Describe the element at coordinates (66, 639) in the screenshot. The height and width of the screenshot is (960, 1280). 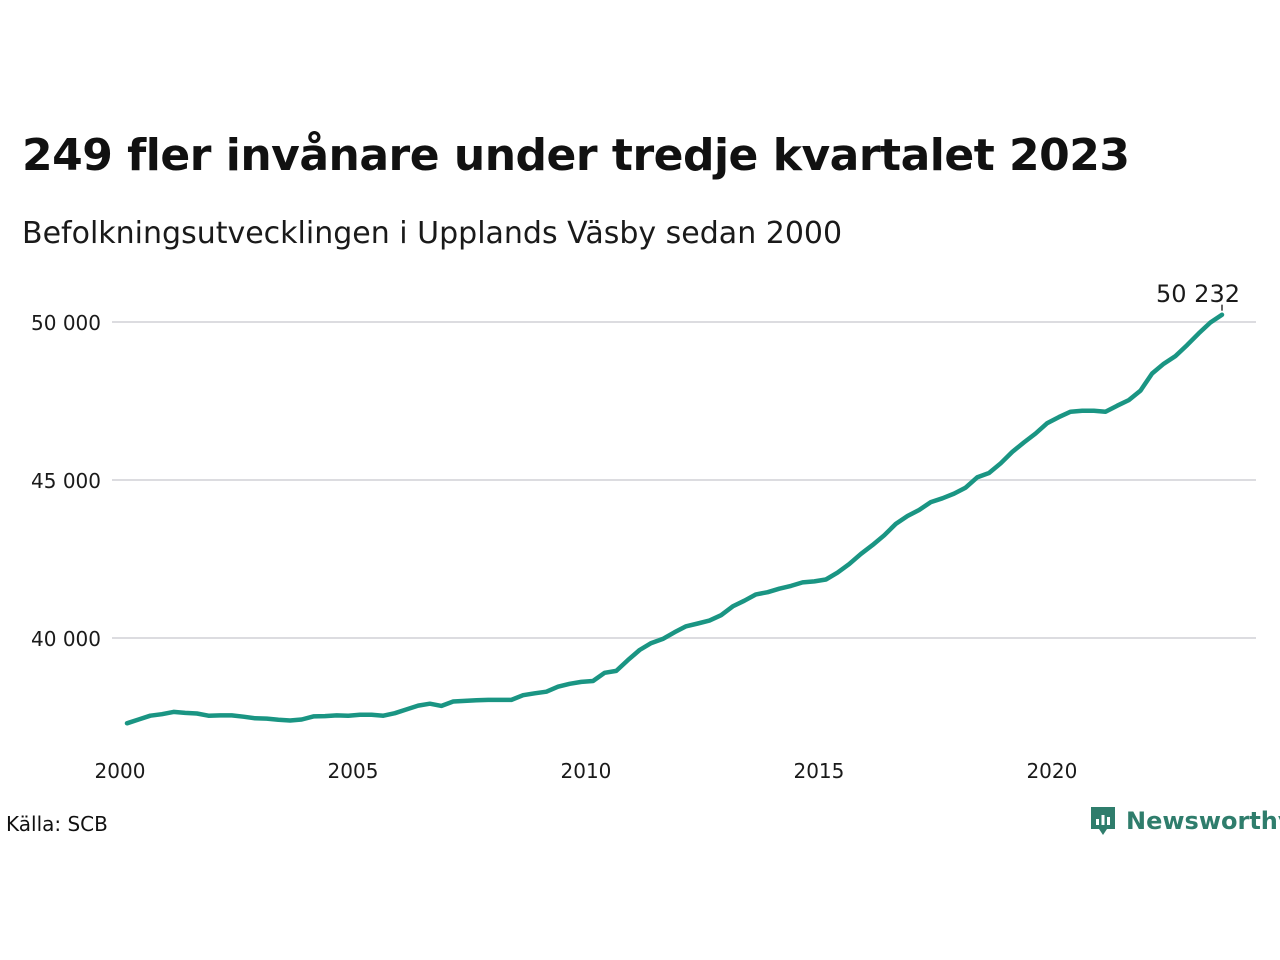
I see `y-tick-label: 40 000` at that location.